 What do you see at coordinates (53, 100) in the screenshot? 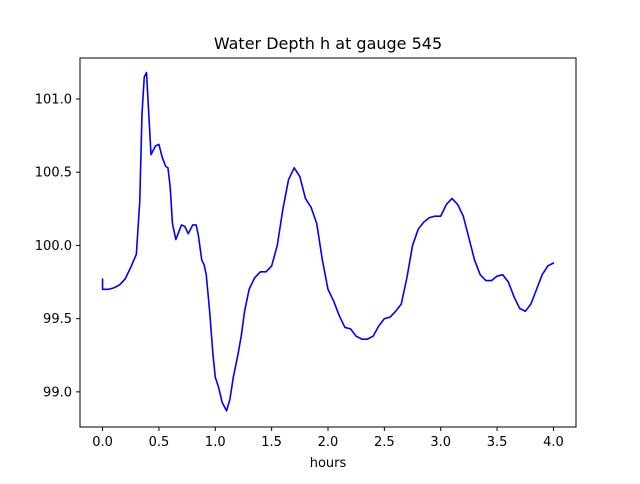
I see `y-tick-label: 101.0` at bounding box center [53, 100].